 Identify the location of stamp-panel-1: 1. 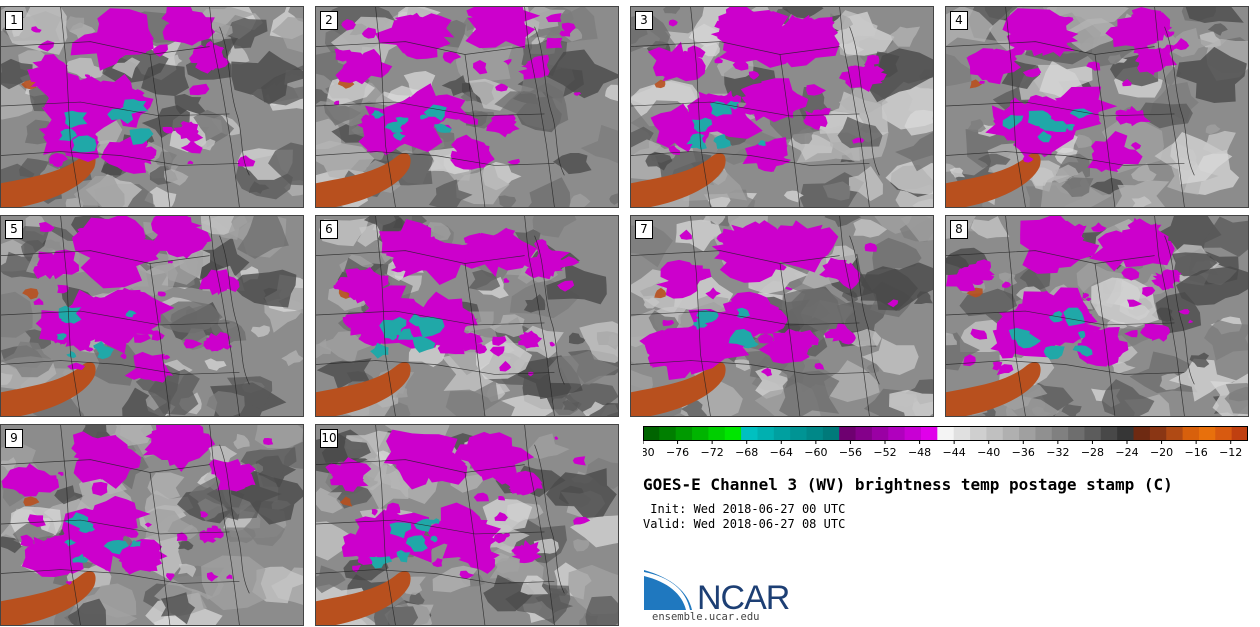
(152, 107).